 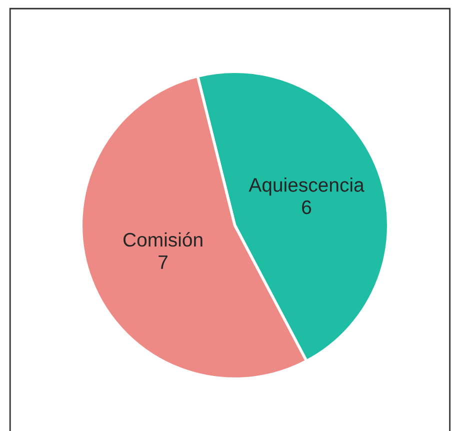 What do you see at coordinates (163, 239) in the screenshot?
I see `slice-label: Comisión` at bounding box center [163, 239].